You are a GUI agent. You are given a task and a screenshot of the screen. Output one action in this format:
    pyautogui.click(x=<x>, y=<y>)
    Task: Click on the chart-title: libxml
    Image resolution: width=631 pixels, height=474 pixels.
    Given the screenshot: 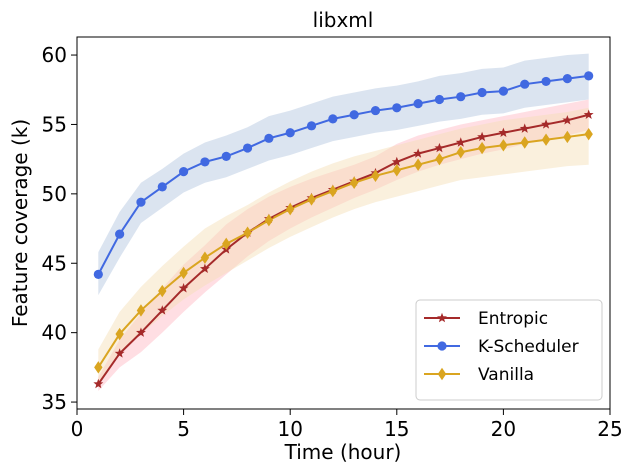 What is the action you would take?
    pyautogui.click(x=343, y=20)
    